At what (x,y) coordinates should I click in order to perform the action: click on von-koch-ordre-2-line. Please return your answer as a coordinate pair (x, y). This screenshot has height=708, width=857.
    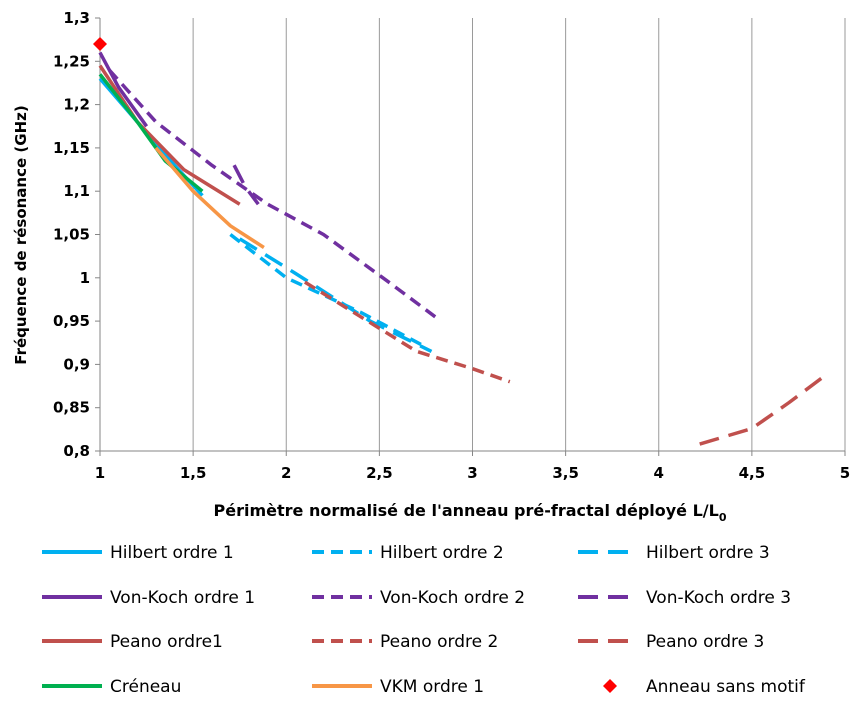
    Looking at the image, I should click on (272, 193).